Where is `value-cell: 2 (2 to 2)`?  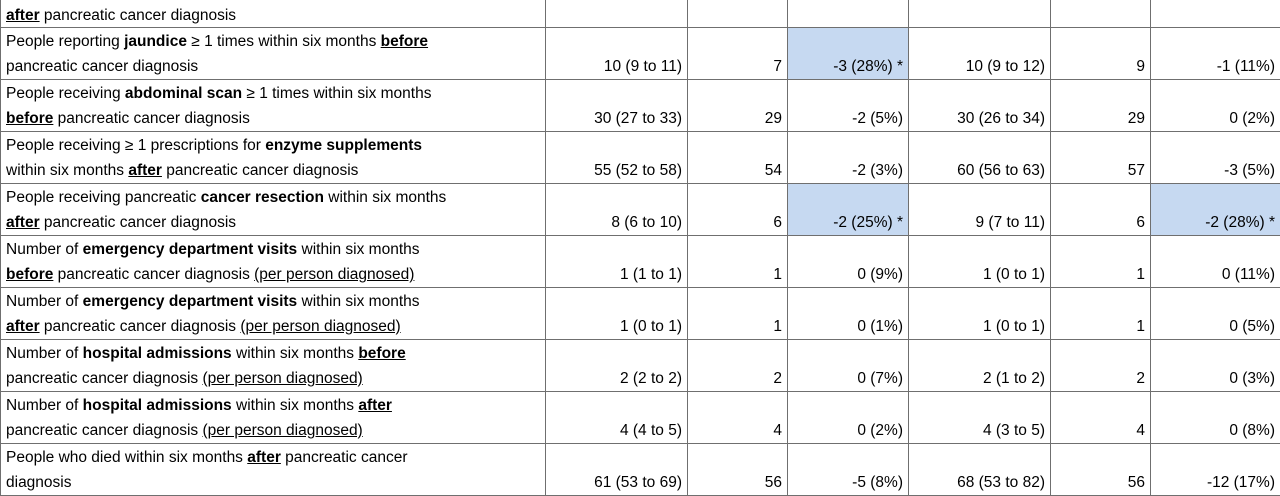
value-cell: 2 (2 to 2) is located at coordinates (617, 366).